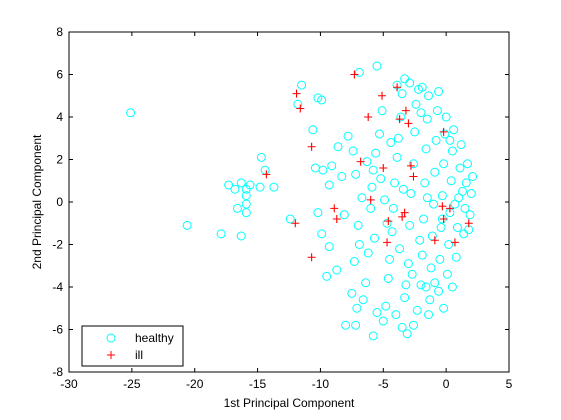  I want to click on y-tick-label: 0, so click(59, 202).